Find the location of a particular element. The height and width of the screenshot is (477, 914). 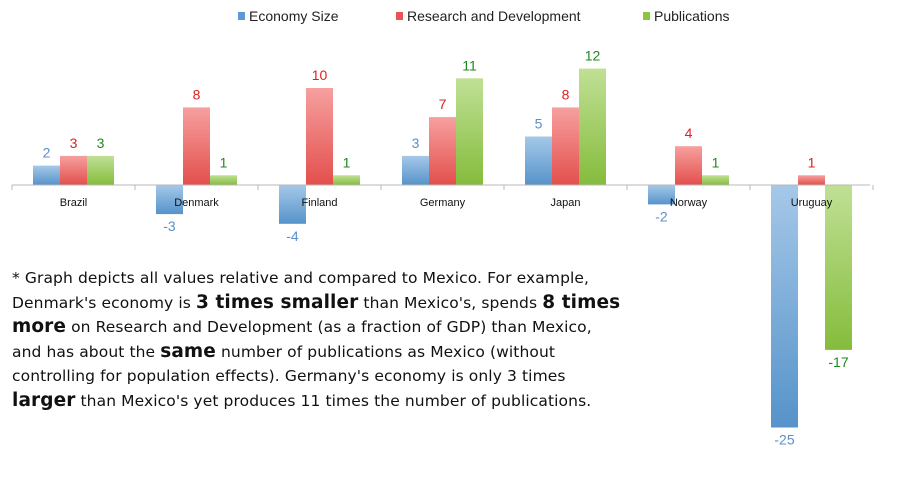

data-label: -17 is located at coordinates (838, 362).